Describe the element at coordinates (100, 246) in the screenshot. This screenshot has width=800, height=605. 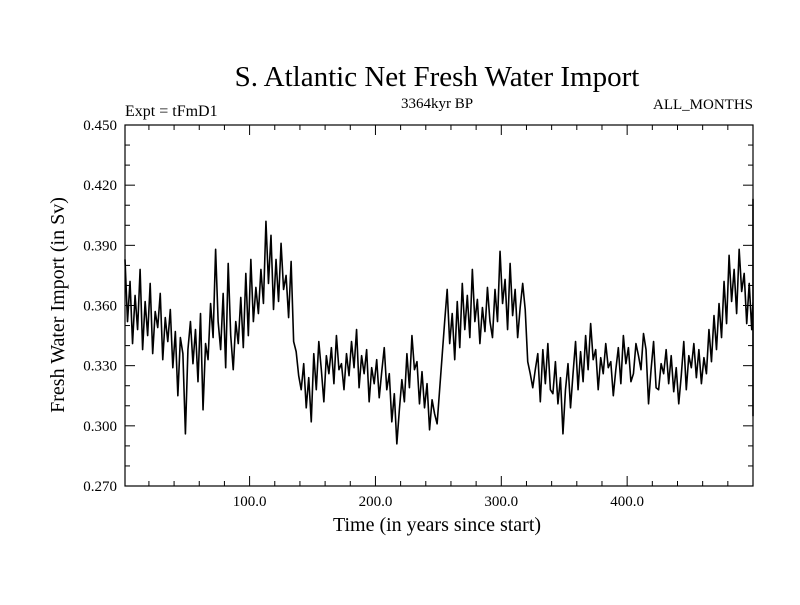
I see `y-tick-label: 0.390` at that location.